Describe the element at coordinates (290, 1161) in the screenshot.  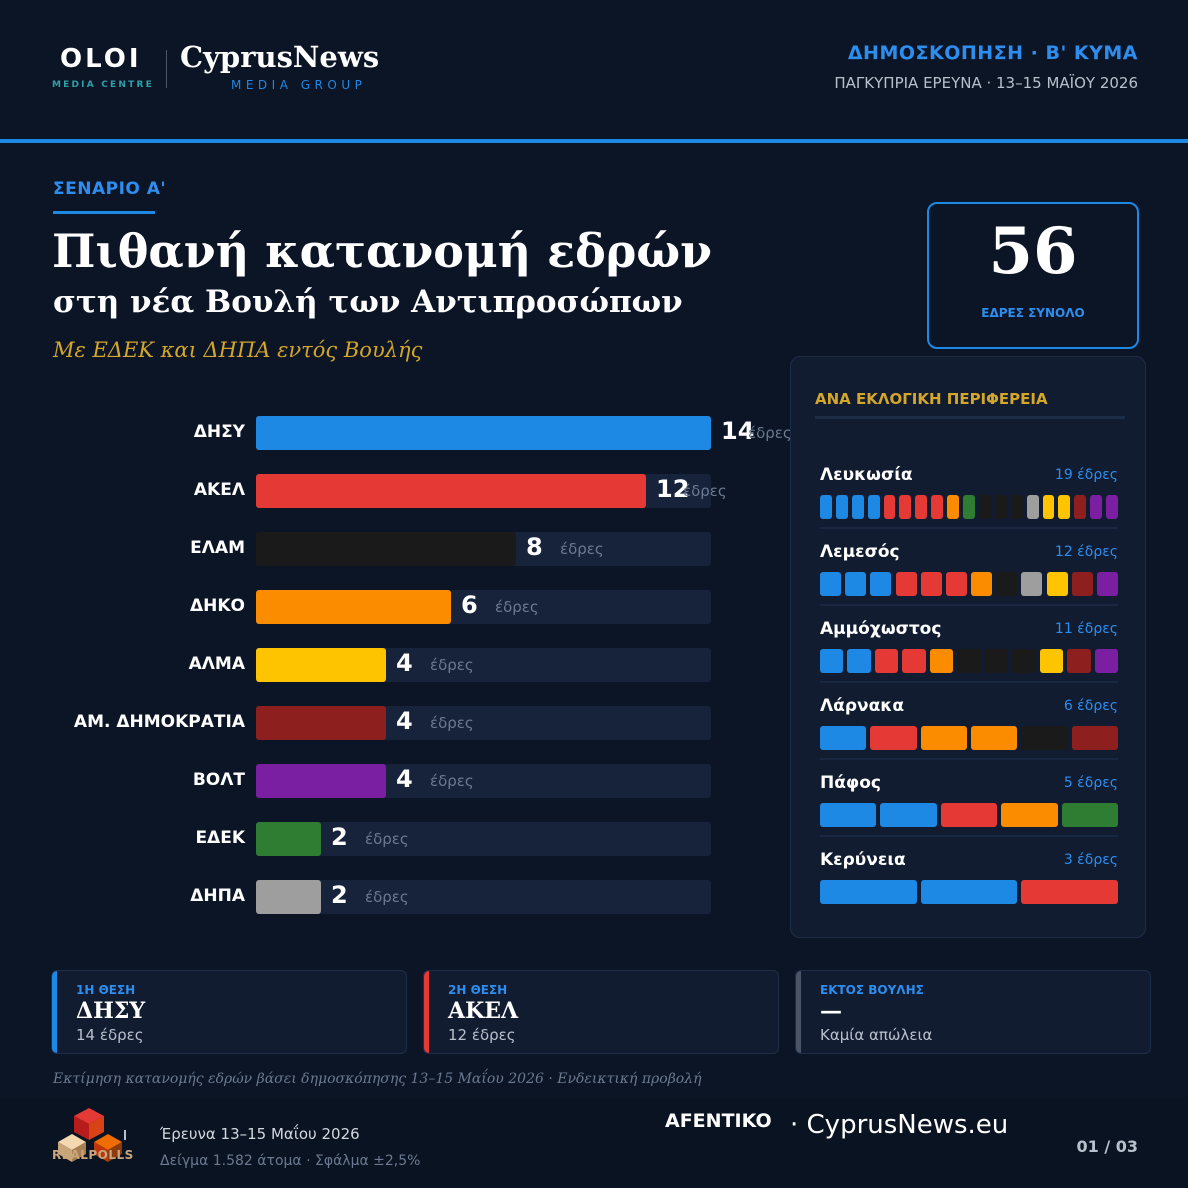
I see `footer-sample: Δείγμα 1.582 άτομα · Σφάλμα ±2,5%` at that location.